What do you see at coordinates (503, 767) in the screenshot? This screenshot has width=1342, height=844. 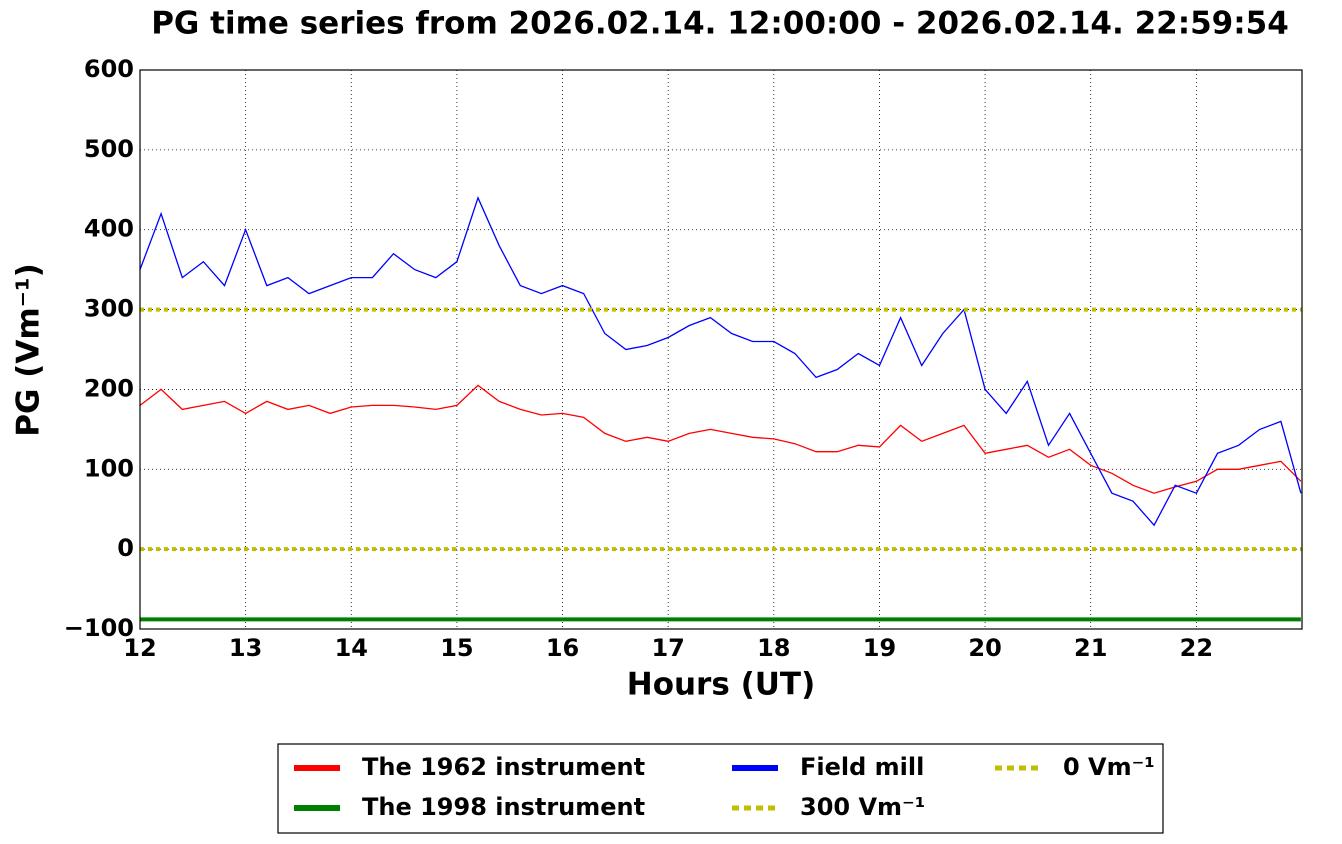 I see `legend-label: The 1962 instrument` at bounding box center [503, 767].